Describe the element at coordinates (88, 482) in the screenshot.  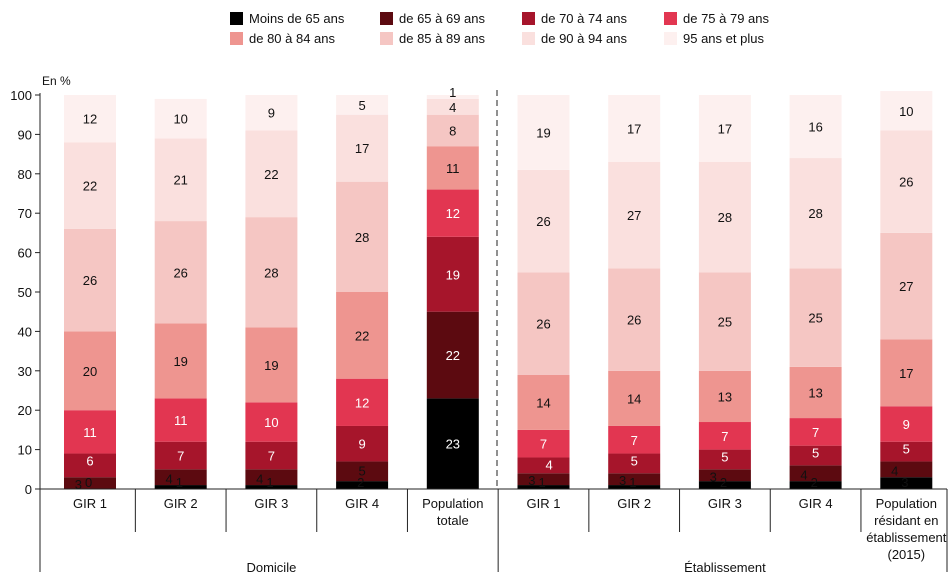
I see `bar-value-label: 0` at that location.